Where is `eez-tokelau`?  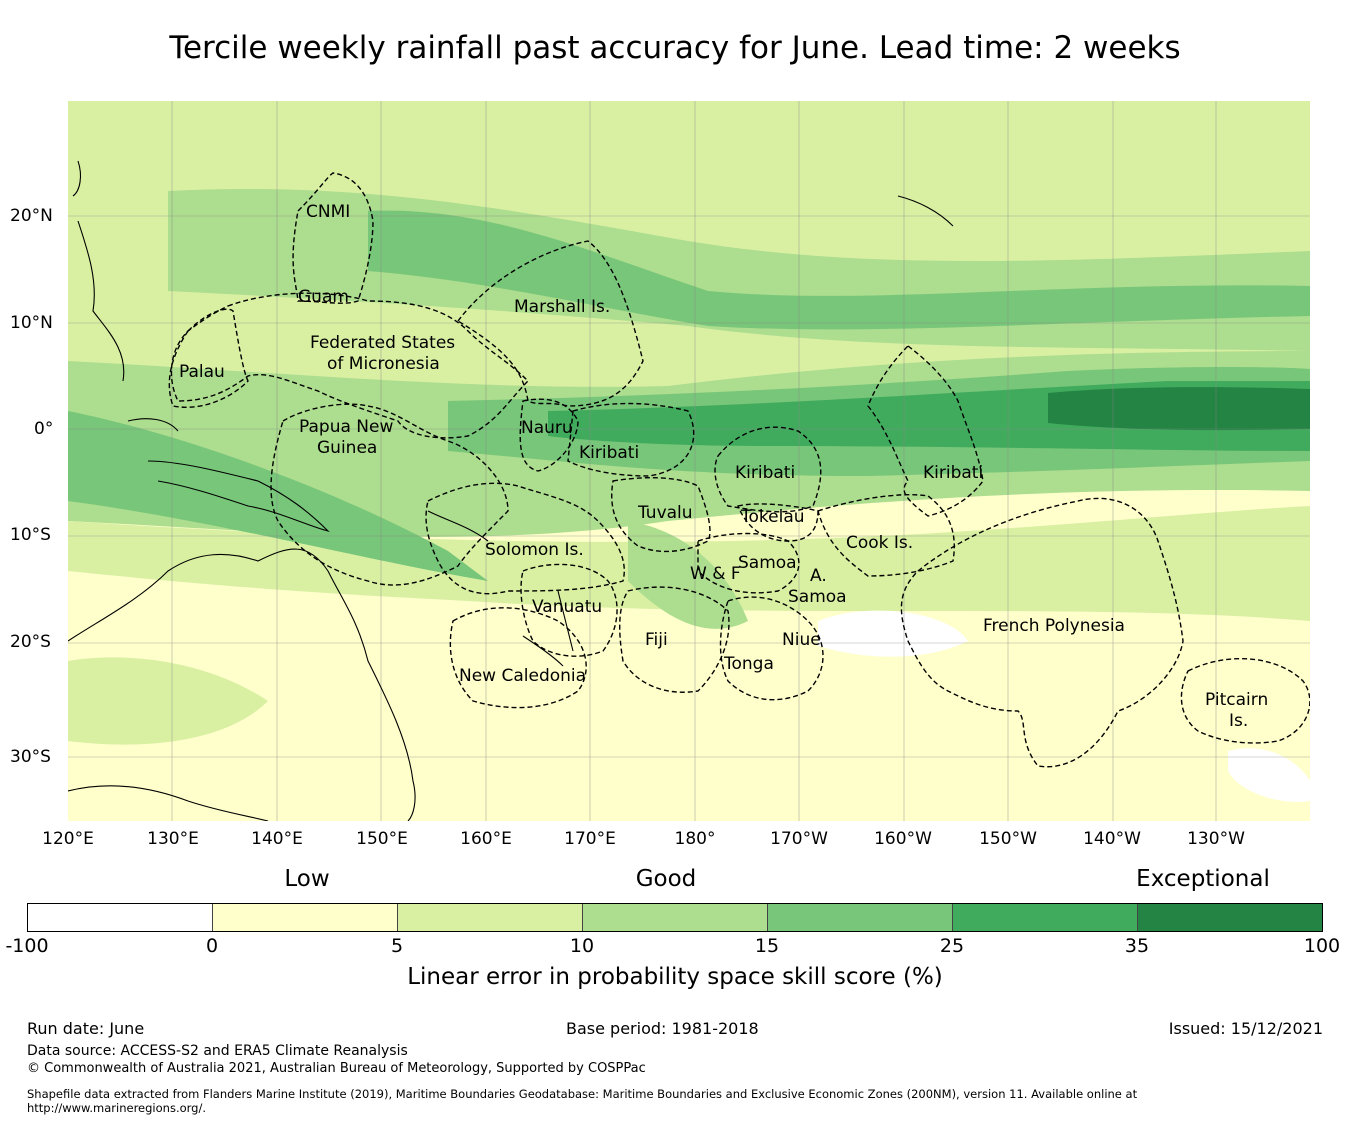
eez-tokelau is located at coordinates (778, 522).